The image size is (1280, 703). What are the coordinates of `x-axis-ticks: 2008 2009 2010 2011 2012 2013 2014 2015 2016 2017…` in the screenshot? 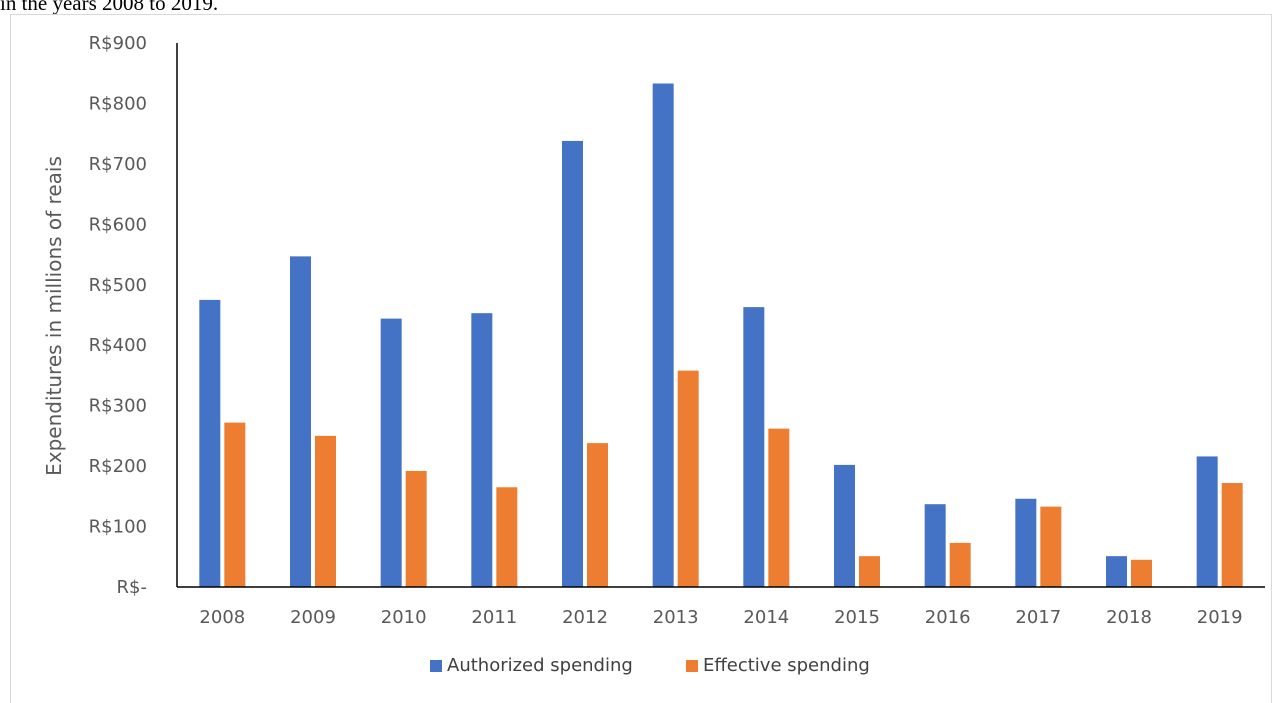 It's located at (720, 617).